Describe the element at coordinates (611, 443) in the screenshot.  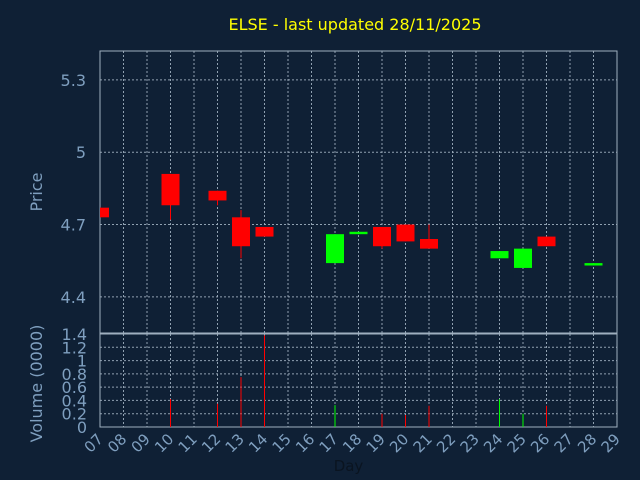
I see `x-tick-label: 29` at that location.